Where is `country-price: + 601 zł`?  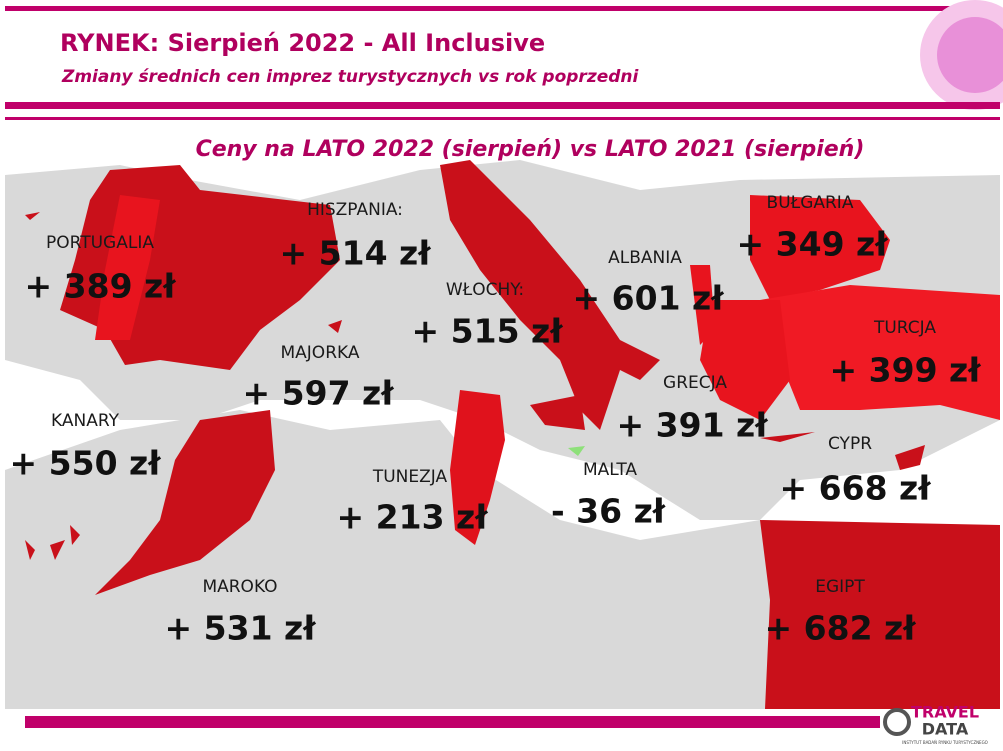 country-price: + 601 zł is located at coordinates (649, 298).